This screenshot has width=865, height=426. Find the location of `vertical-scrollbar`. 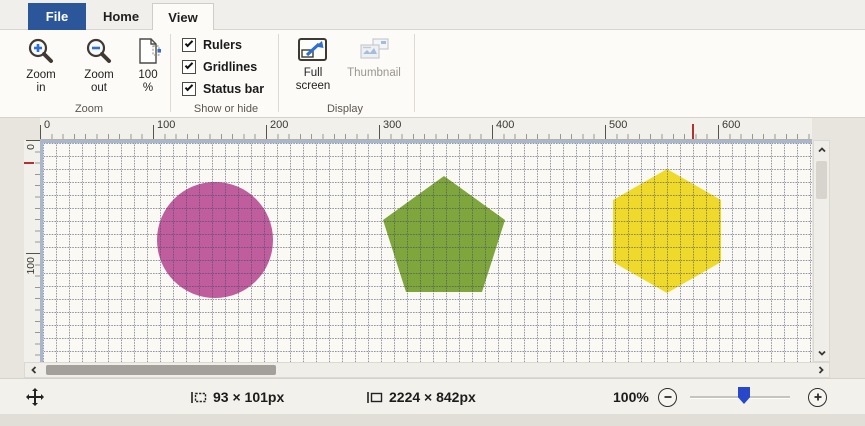

vertical-scrollbar is located at coordinates (821, 251).